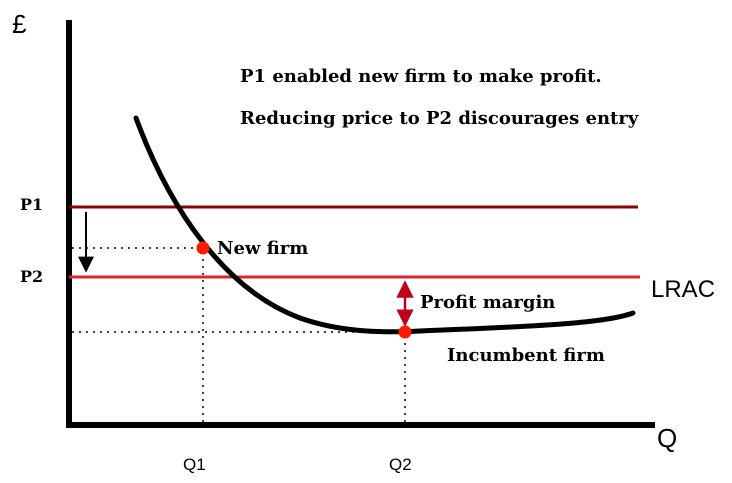 This screenshot has height=483, width=732. Describe the element at coordinates (526, 355) in the screenshot. I see `incumbent-firm-label: Incumbent firm` at that location.